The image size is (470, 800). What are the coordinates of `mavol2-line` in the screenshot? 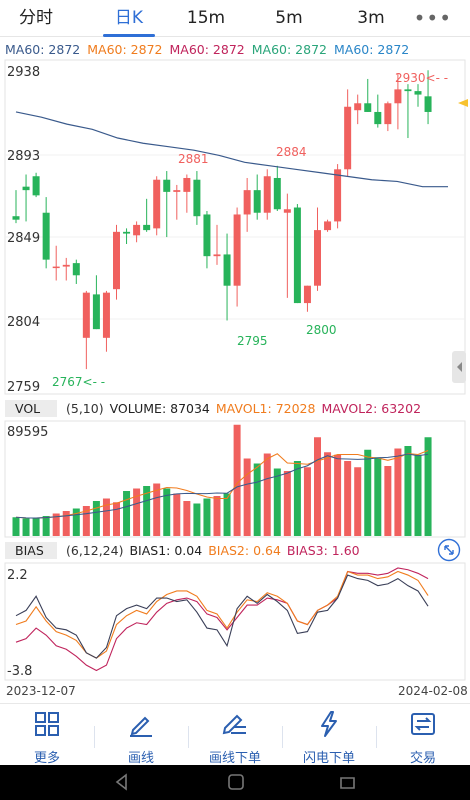 It's located at (222, 486).